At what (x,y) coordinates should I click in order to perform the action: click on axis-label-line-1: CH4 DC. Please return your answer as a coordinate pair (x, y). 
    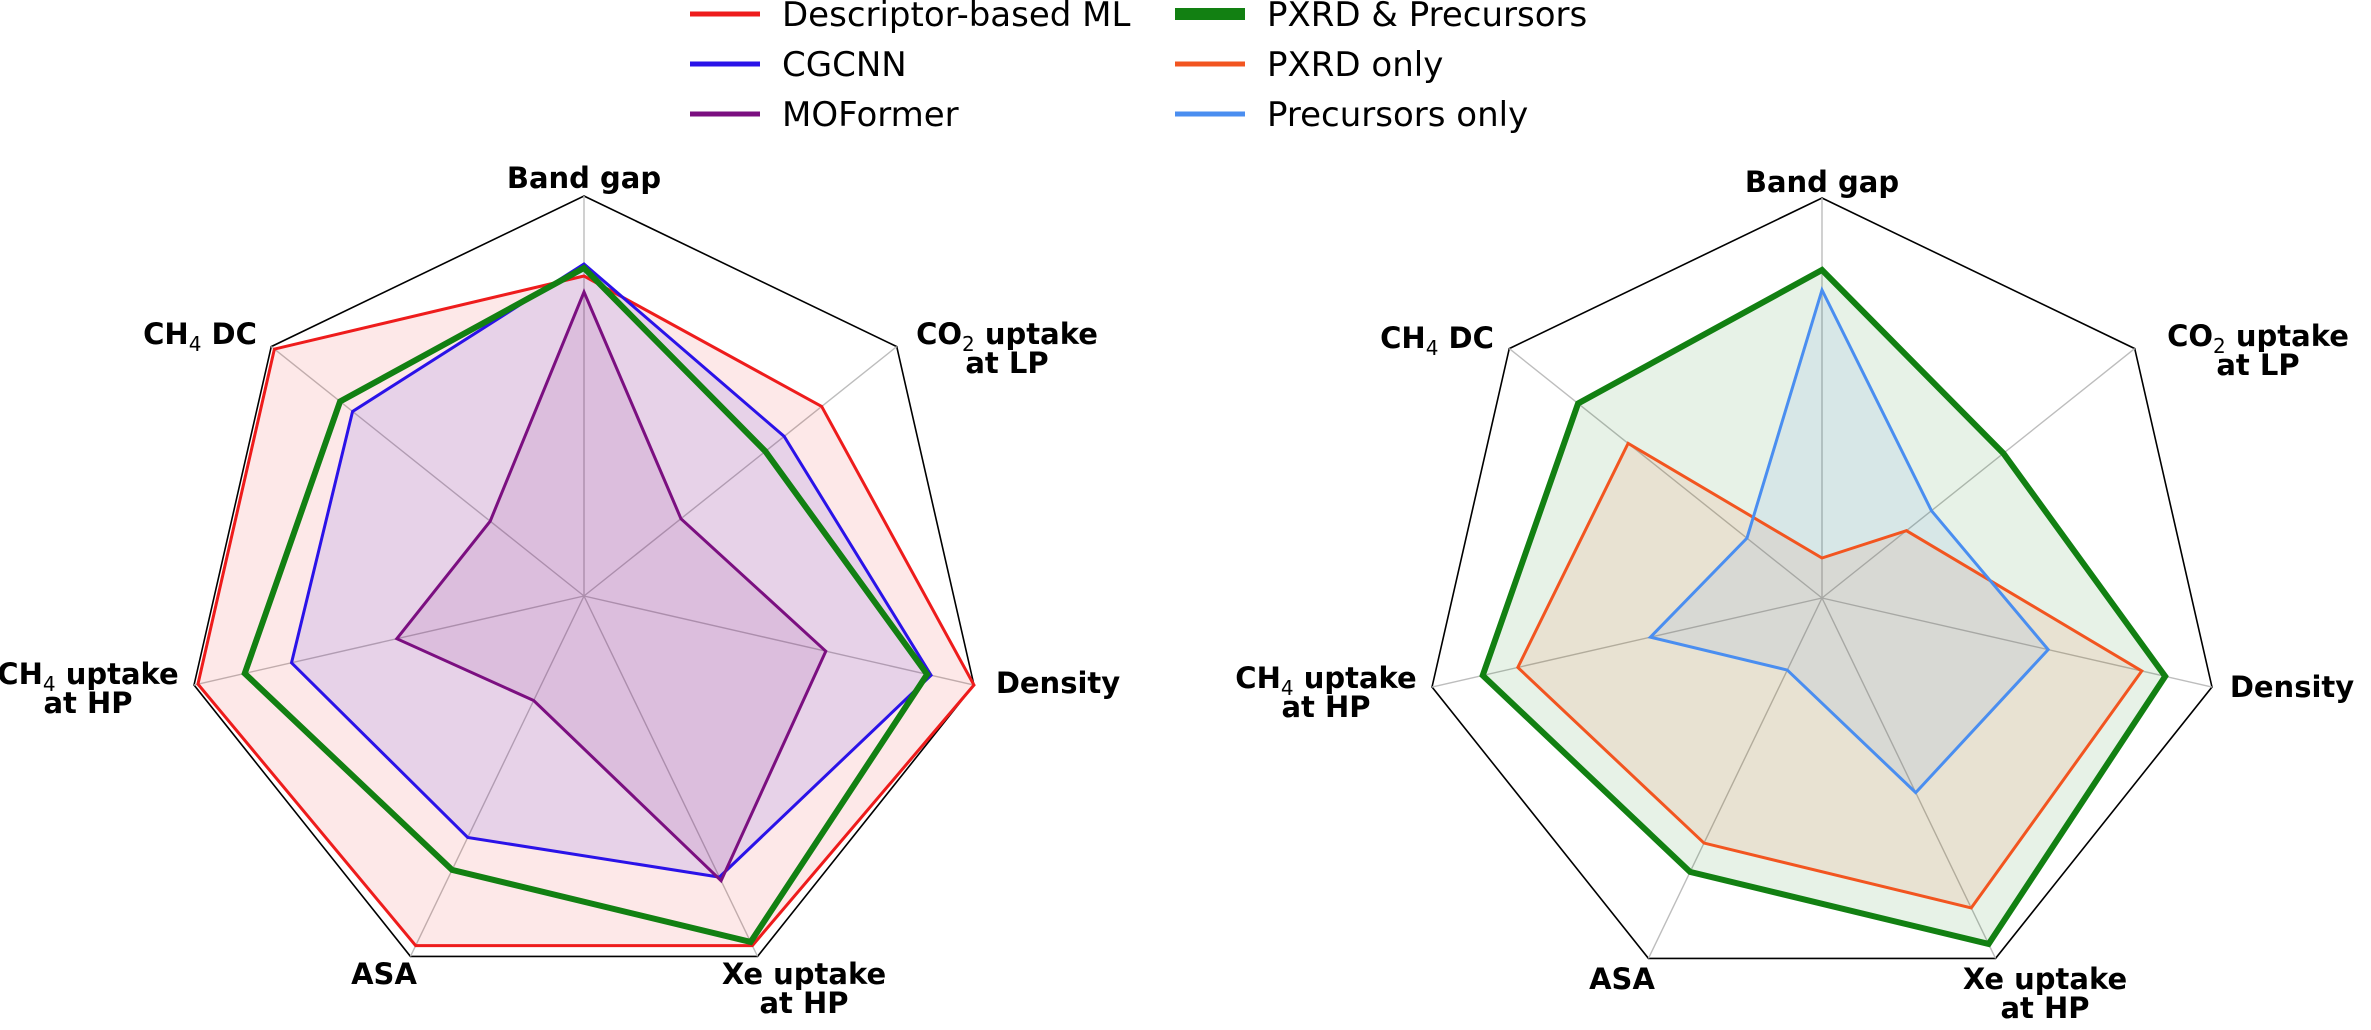
    Looking at the image, I should click on (1437, 340).